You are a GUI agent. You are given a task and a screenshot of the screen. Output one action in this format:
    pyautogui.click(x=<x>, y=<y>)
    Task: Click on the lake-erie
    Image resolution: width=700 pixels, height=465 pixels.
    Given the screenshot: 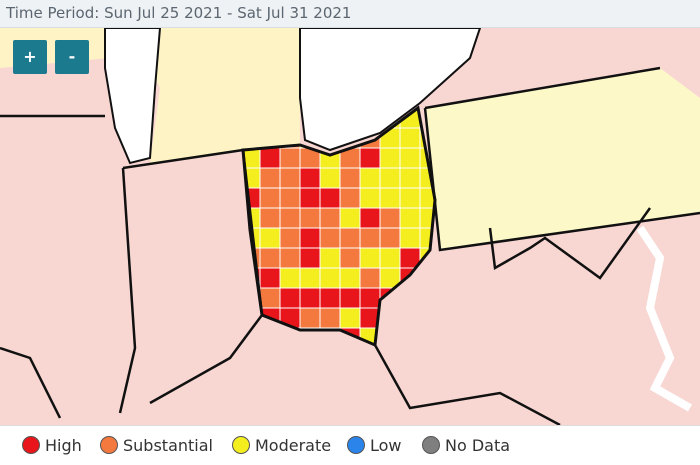 What is the action you would take?
    pyautogui.click(x=390, y=90)
    